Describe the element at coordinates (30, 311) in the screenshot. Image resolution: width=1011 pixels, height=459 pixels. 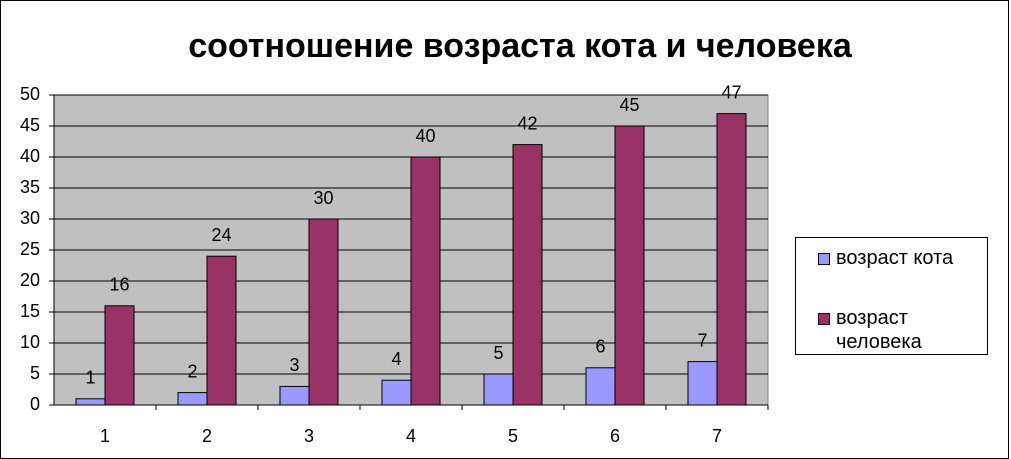
I see `y-tick-label: 15` at that location.